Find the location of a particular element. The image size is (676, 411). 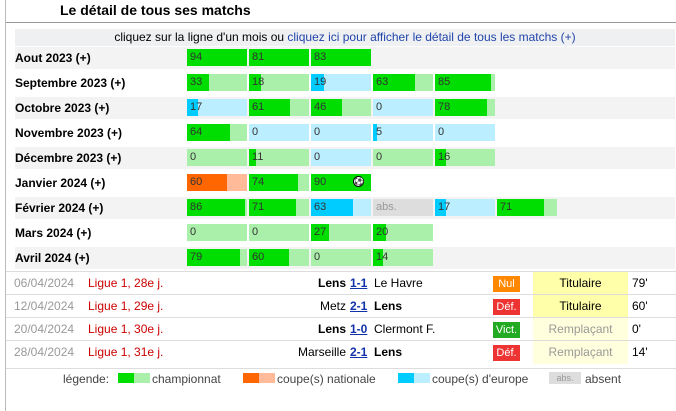

game-bar: 14 is located at coordinates (403, 257).